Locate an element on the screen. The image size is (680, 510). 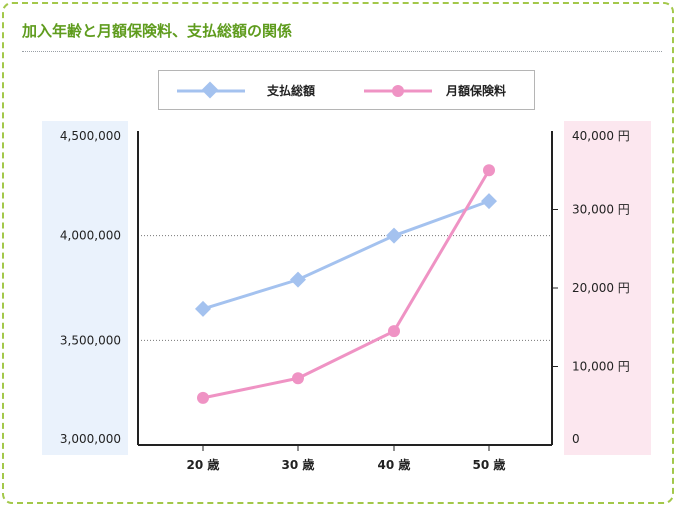
right-axis-panel is located at coordinates (607, 288).